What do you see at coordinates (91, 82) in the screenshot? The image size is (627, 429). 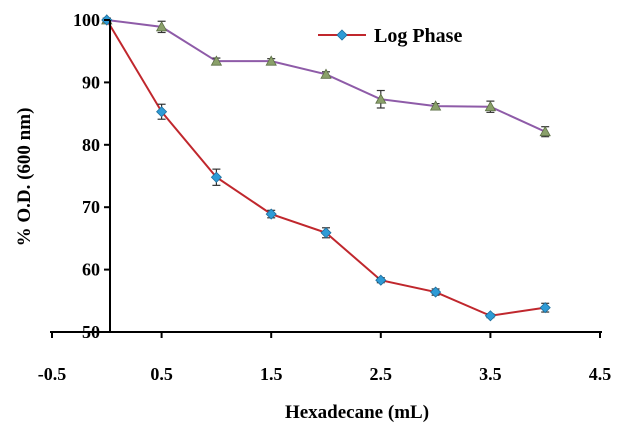 I see `y-tick-label: 90` at bounding box center [91, 82].